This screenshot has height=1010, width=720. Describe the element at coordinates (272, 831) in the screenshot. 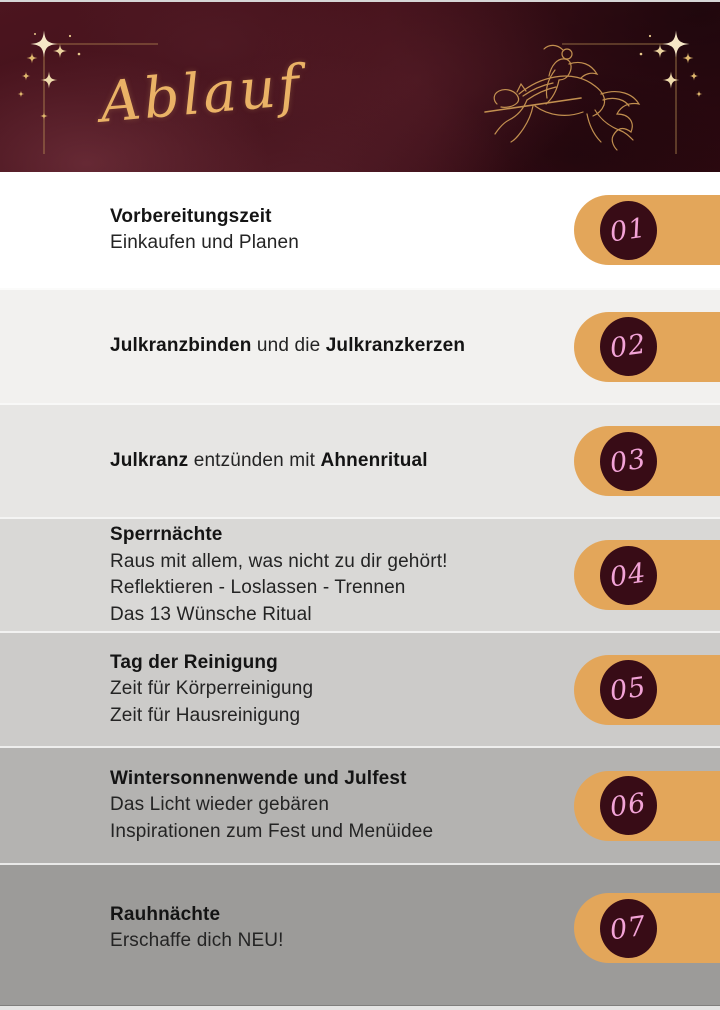

I see `step-line: Inspirationen zum Fest und Menüidee` at that location.